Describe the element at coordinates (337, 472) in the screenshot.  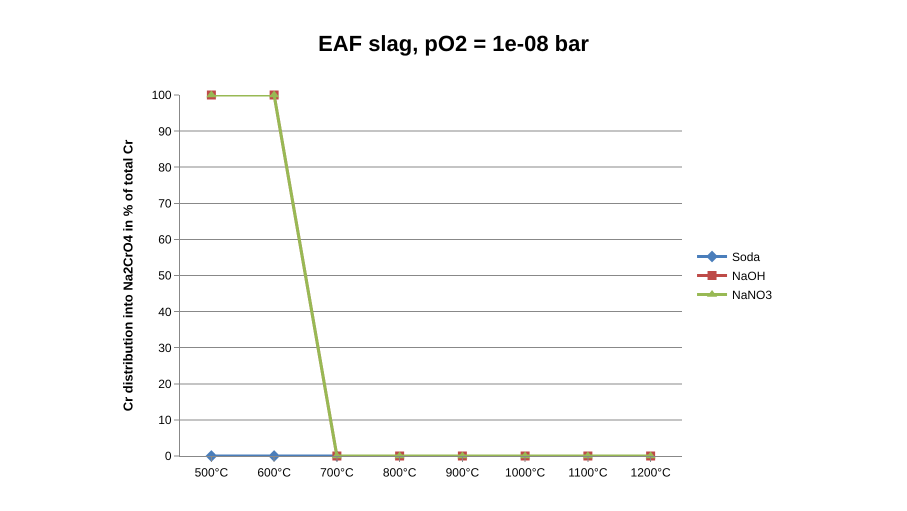
I see `x-tick-label: 700°C` at that location.